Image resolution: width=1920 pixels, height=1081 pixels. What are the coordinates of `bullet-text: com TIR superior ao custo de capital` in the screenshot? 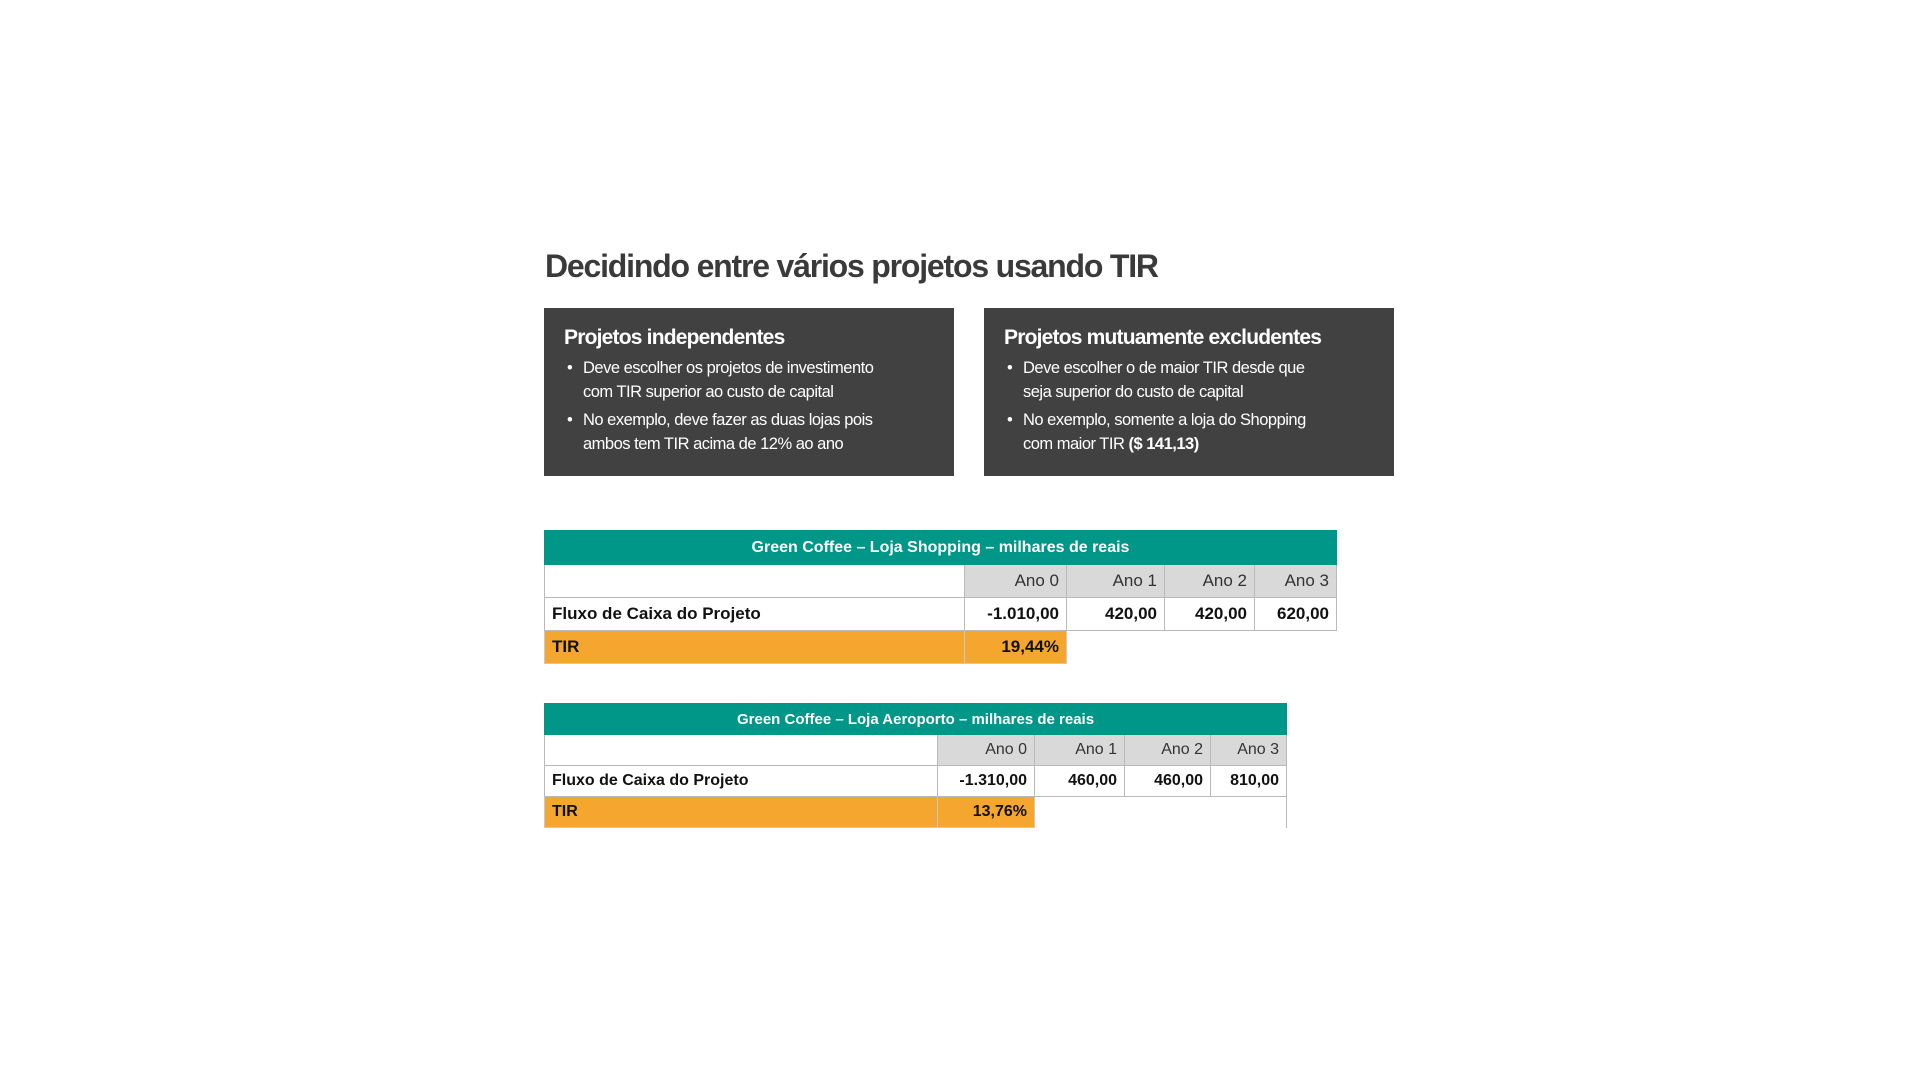 It's located at (708, 392).